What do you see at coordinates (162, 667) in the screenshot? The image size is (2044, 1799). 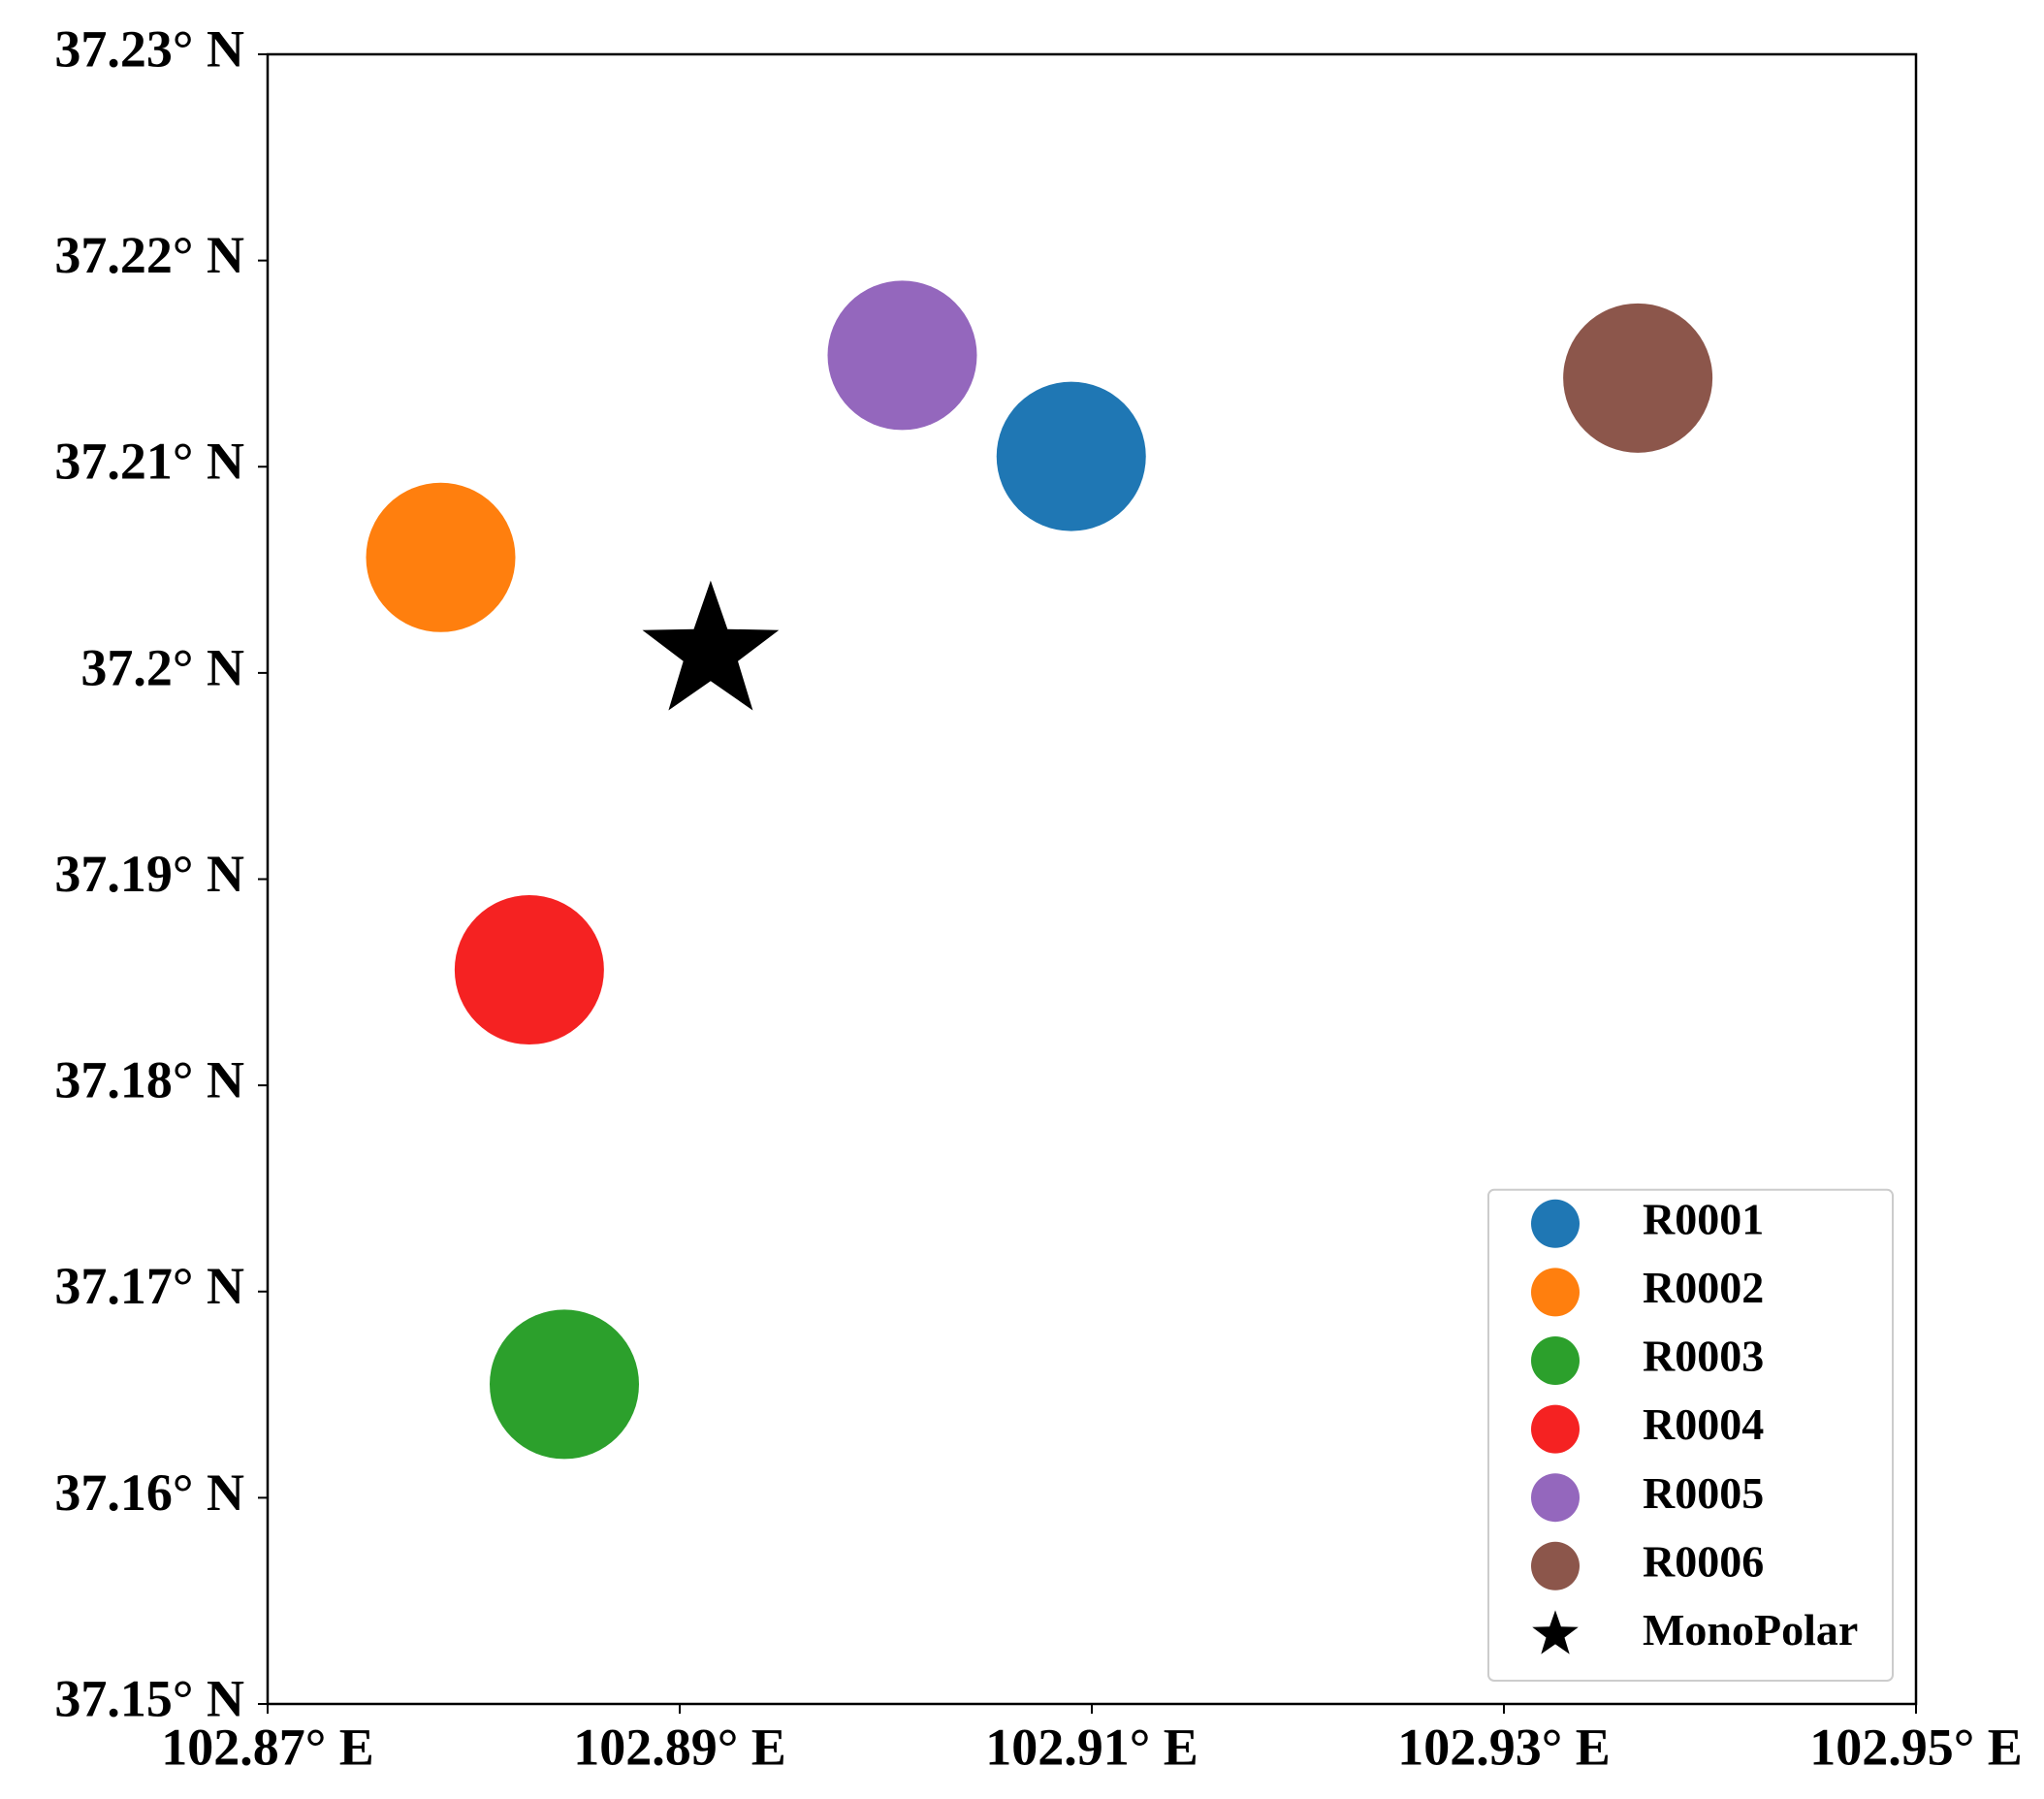 I see `y-tick-label: 37.2° N` at bounding box center [162, 667].